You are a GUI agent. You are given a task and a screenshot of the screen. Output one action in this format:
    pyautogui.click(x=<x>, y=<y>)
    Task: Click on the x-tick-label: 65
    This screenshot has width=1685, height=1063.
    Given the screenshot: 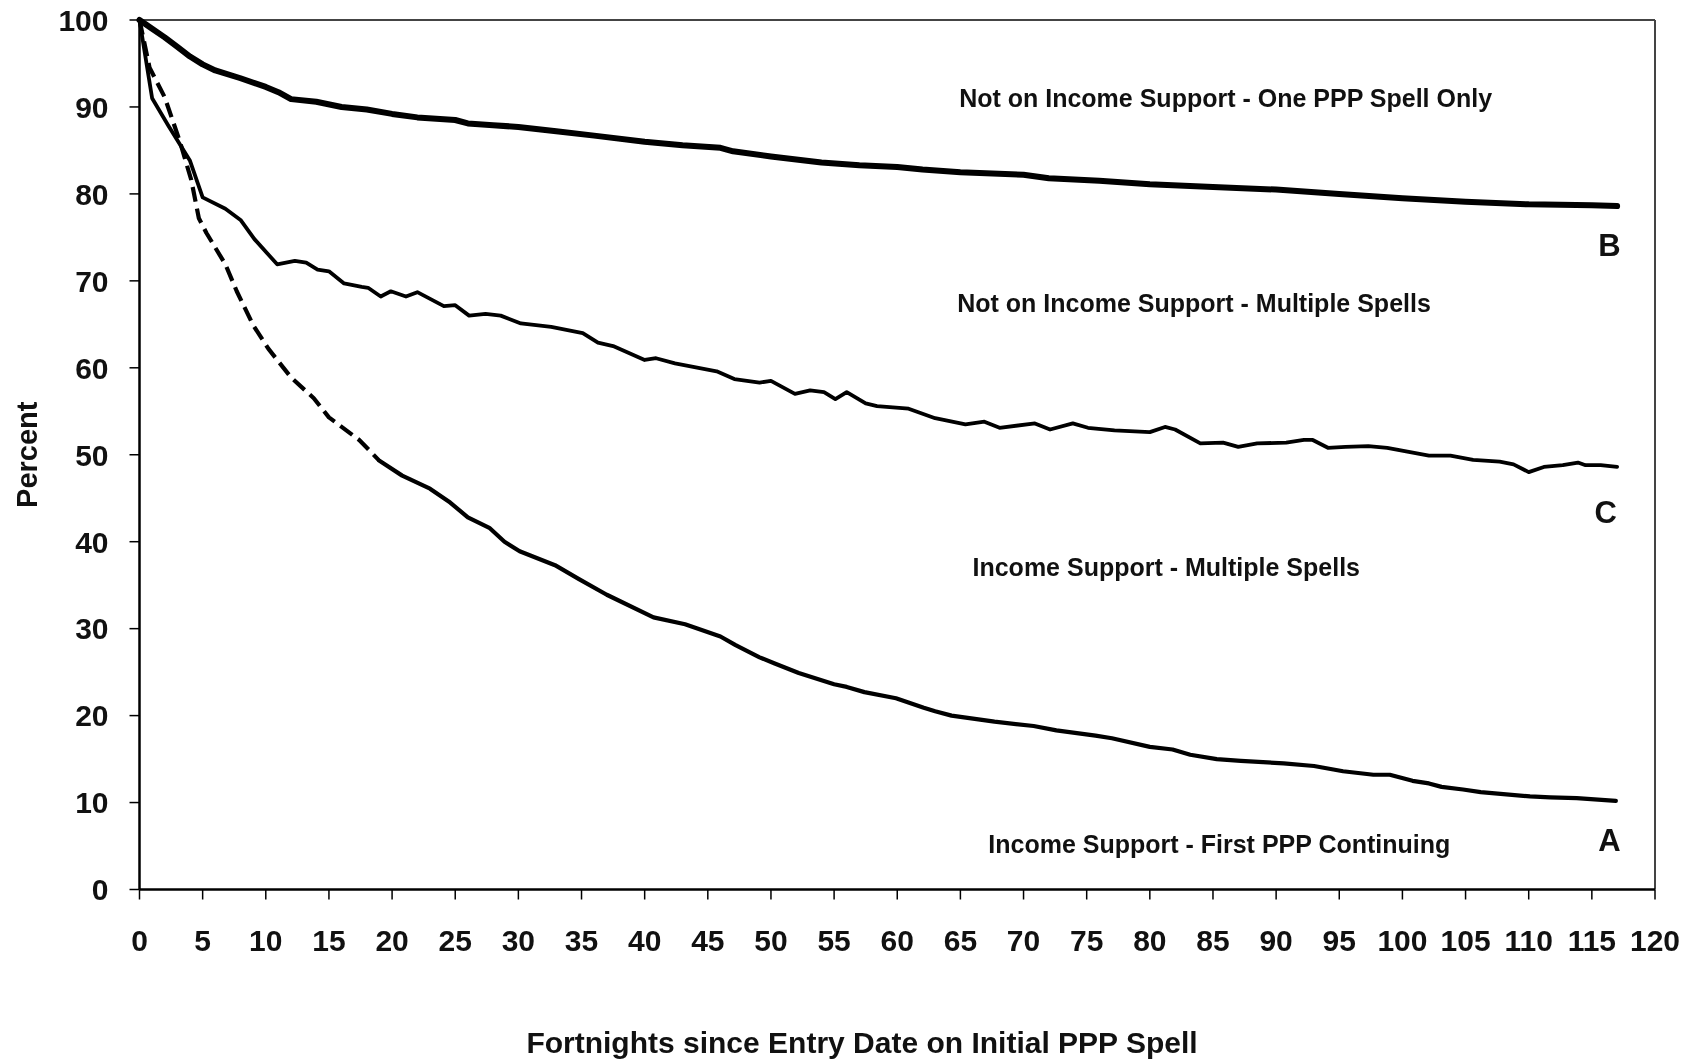 What is the action you would take?
    pyautogui.click(x=960, y=940)
    